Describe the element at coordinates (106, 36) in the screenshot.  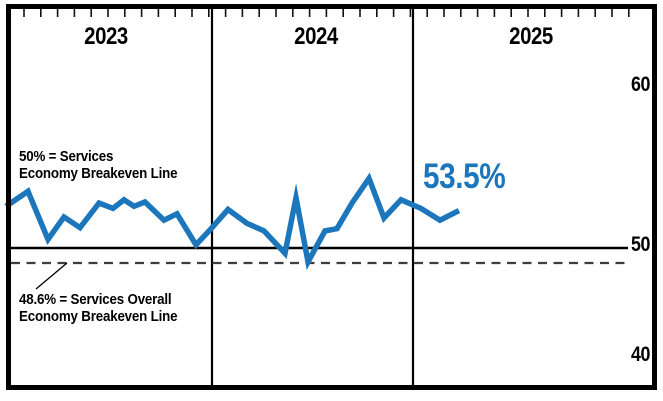
I see `year-label-2023: 2023` at that location.